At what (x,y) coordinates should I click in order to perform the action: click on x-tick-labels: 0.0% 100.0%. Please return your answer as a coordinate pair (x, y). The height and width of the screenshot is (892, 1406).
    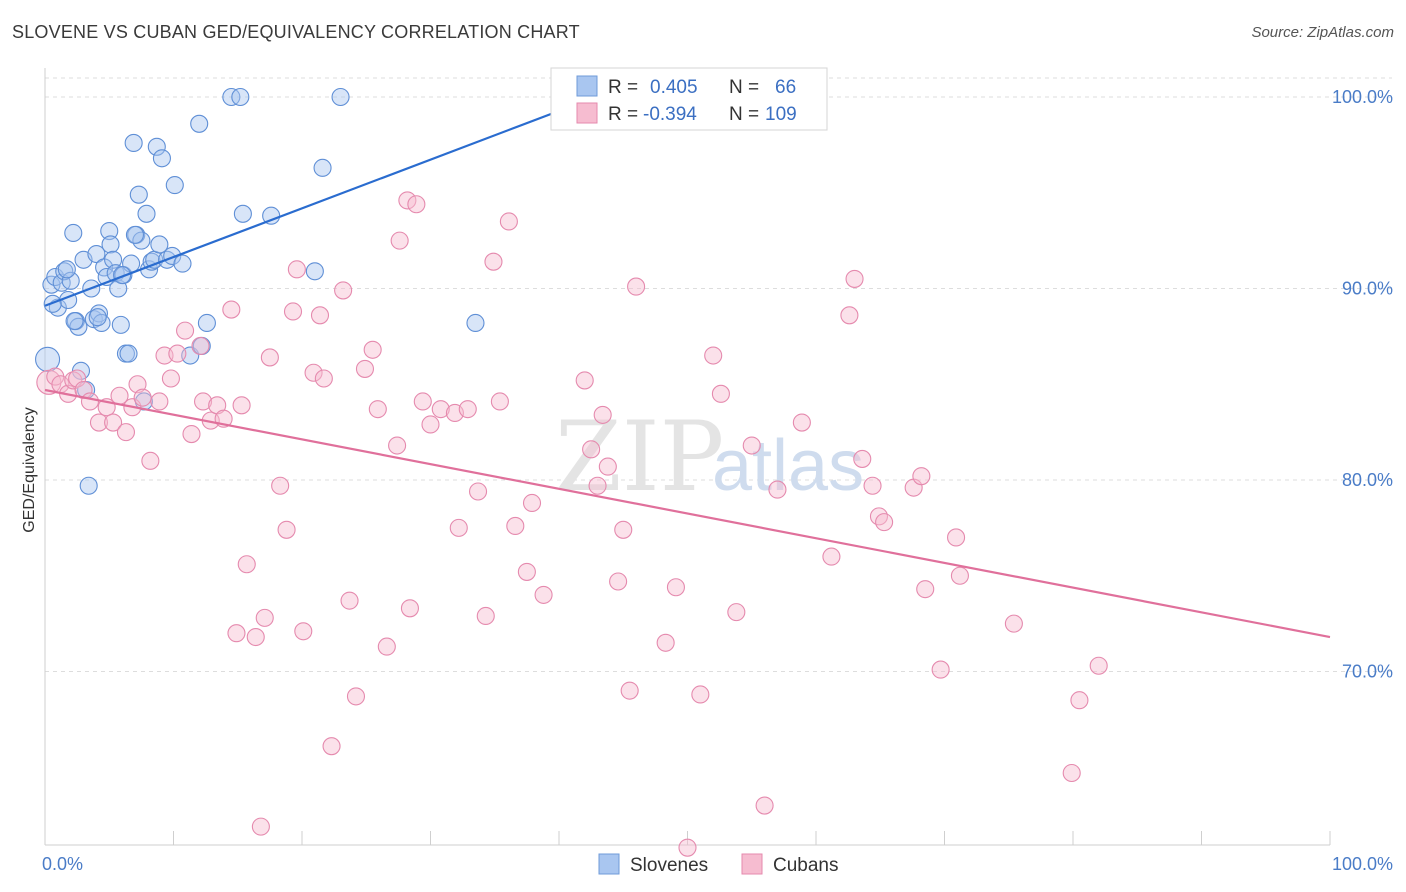
    Looking at the image, I should click on (717, 864).